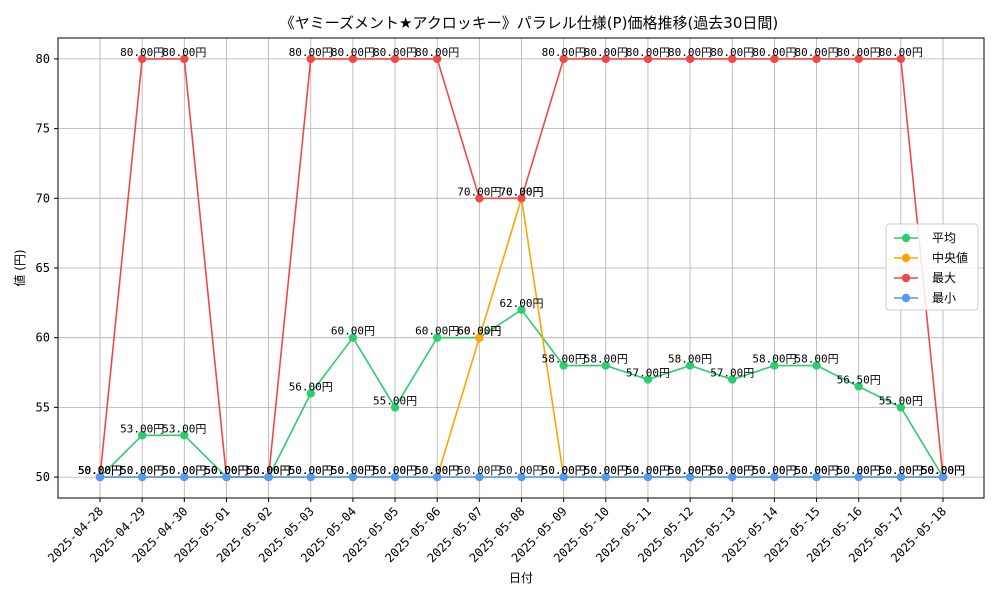 The width and height of the screenshot is (1000, 600). What do you see at coordinates (521, 303) in the screenshot?
I see `data-label-avg: 62.00円` at bounding box center [521, 303].